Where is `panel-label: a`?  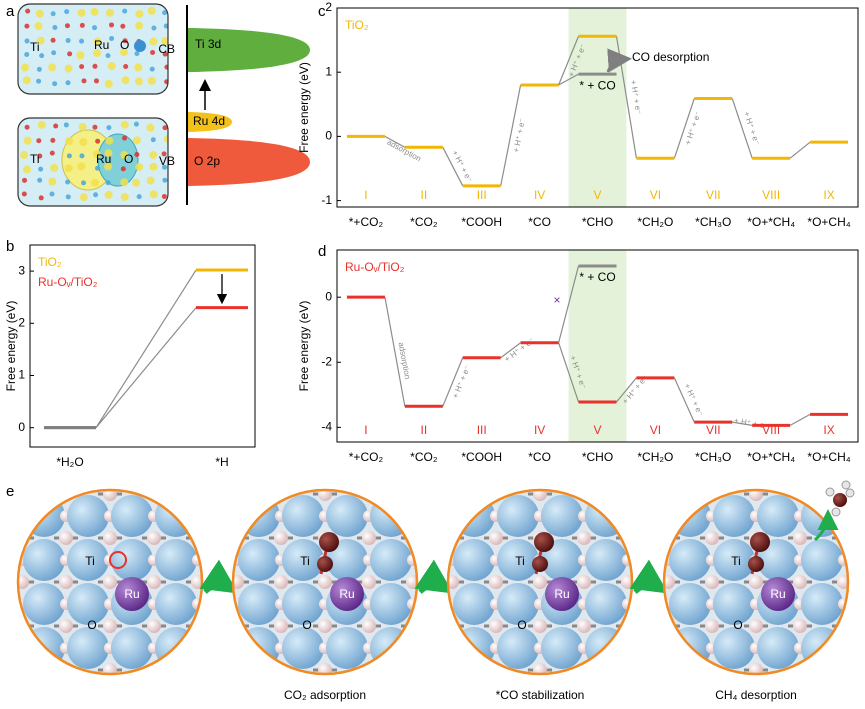
panel-label: a is located at coordinates (10, 11).